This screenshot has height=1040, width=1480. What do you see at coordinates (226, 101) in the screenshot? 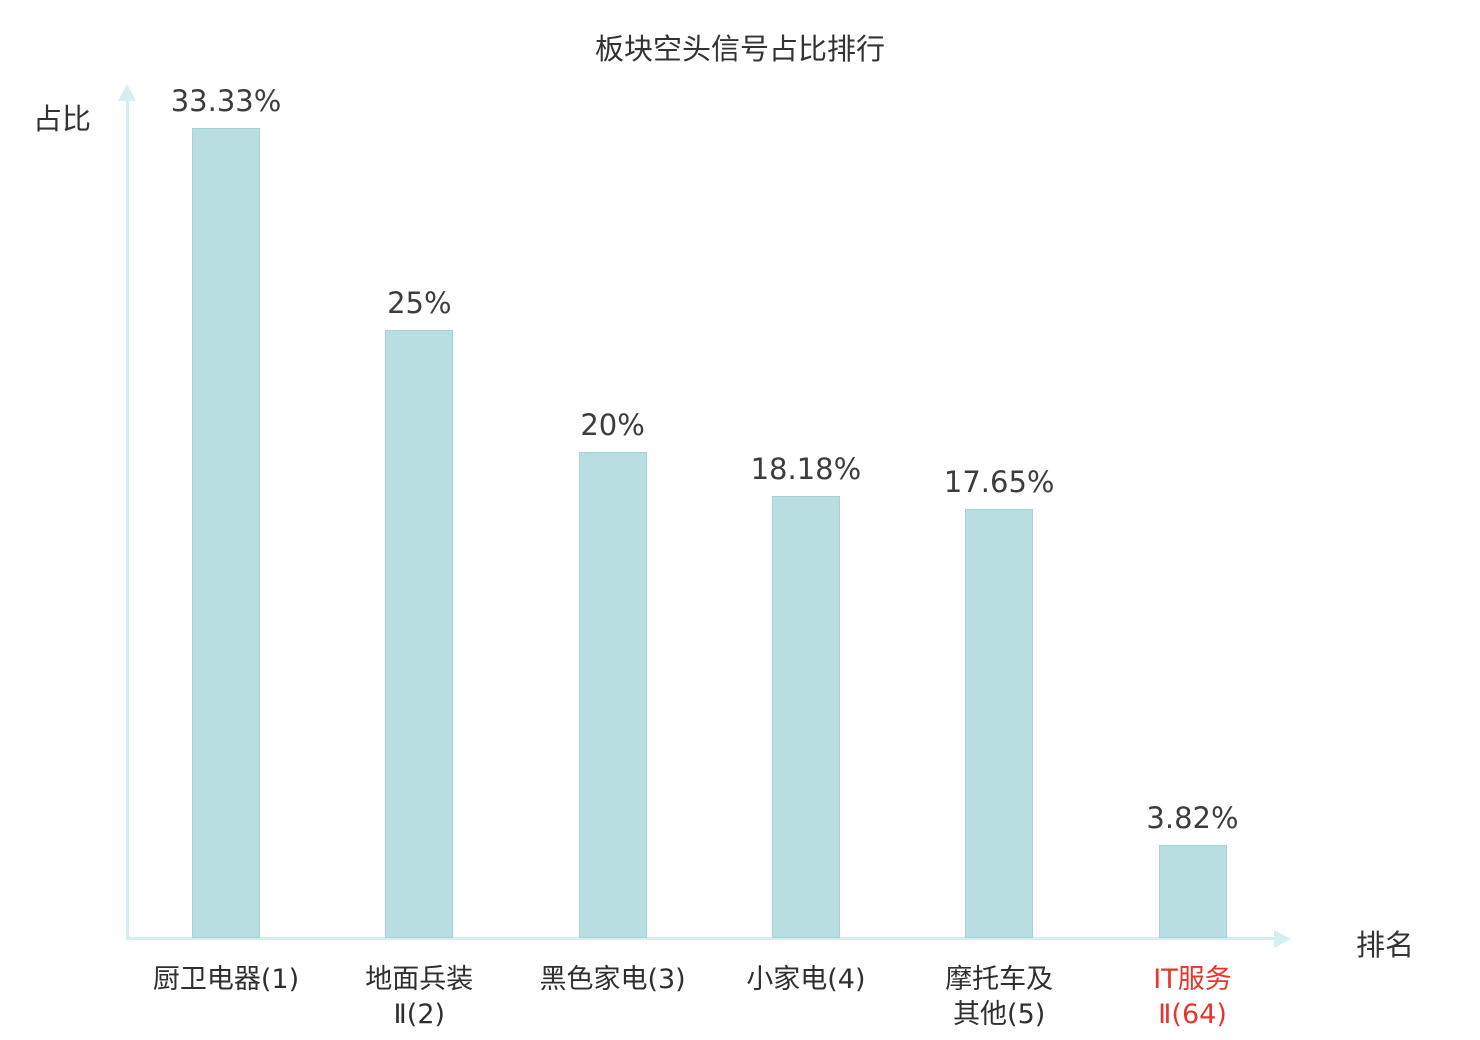
I see `value-label-1: 33.33%` at bounding box center [226, 101].